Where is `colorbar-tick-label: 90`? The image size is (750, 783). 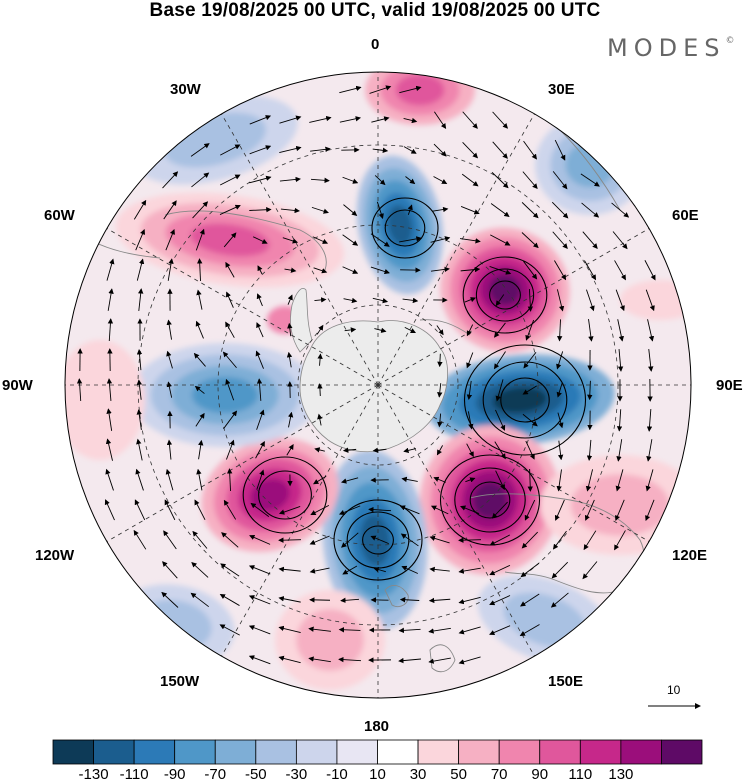
colorbar-tick-label: 90 is located at coordinates (540, 774).